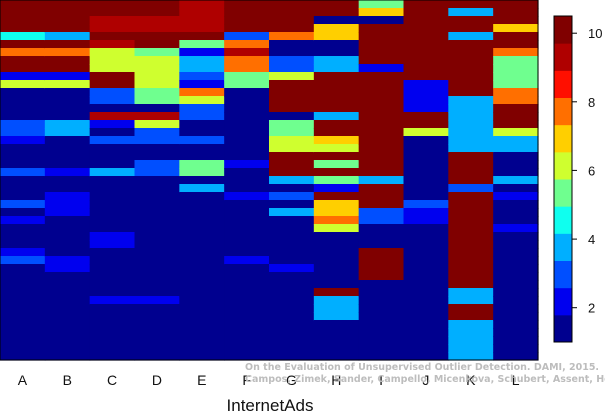 The height and width of the screenshot is (413, 605). Describe the element at coordinates (270, 404) in the screenshot. I see `x-axis-label: InternetAds` at that location.